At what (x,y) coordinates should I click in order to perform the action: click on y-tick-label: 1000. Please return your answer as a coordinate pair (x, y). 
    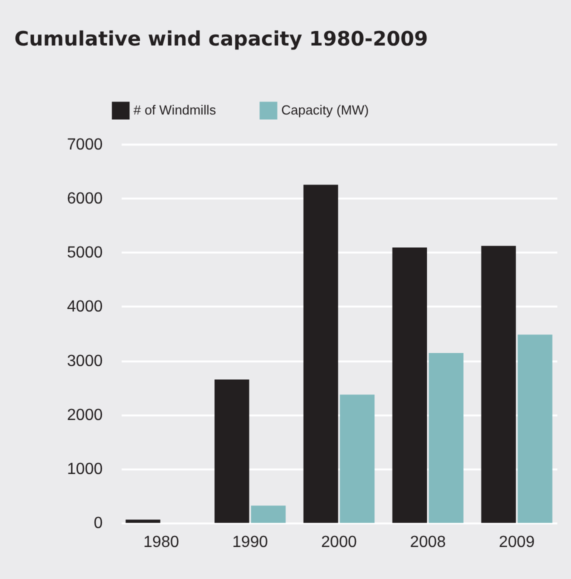
    Looking at the image, I should click on (84, 469).